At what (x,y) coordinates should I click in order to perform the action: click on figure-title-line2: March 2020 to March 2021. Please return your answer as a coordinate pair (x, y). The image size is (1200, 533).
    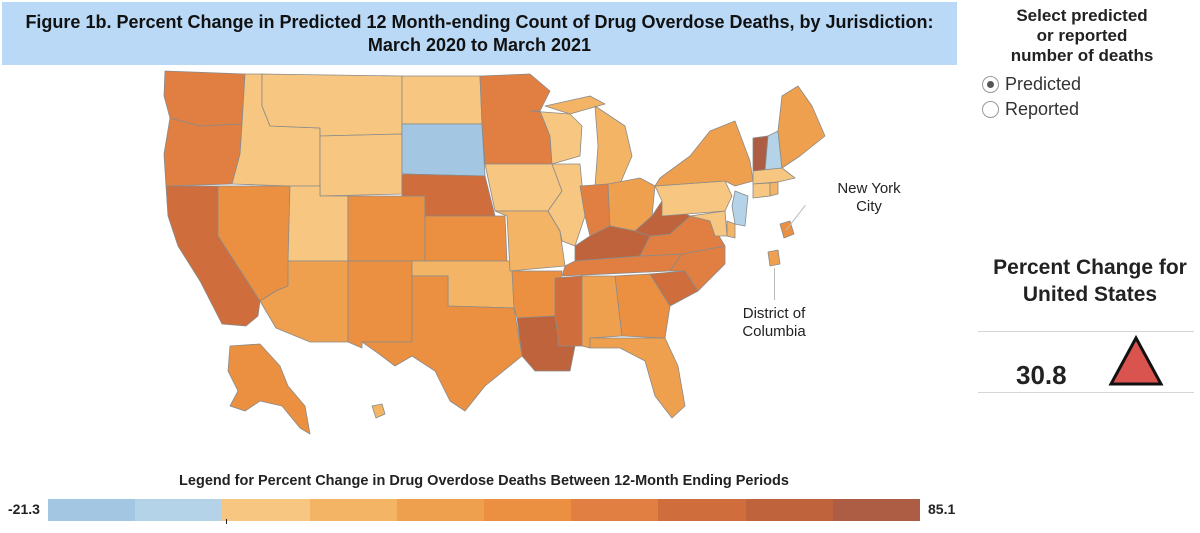
    Looking at the image, I should click on (479, 44).